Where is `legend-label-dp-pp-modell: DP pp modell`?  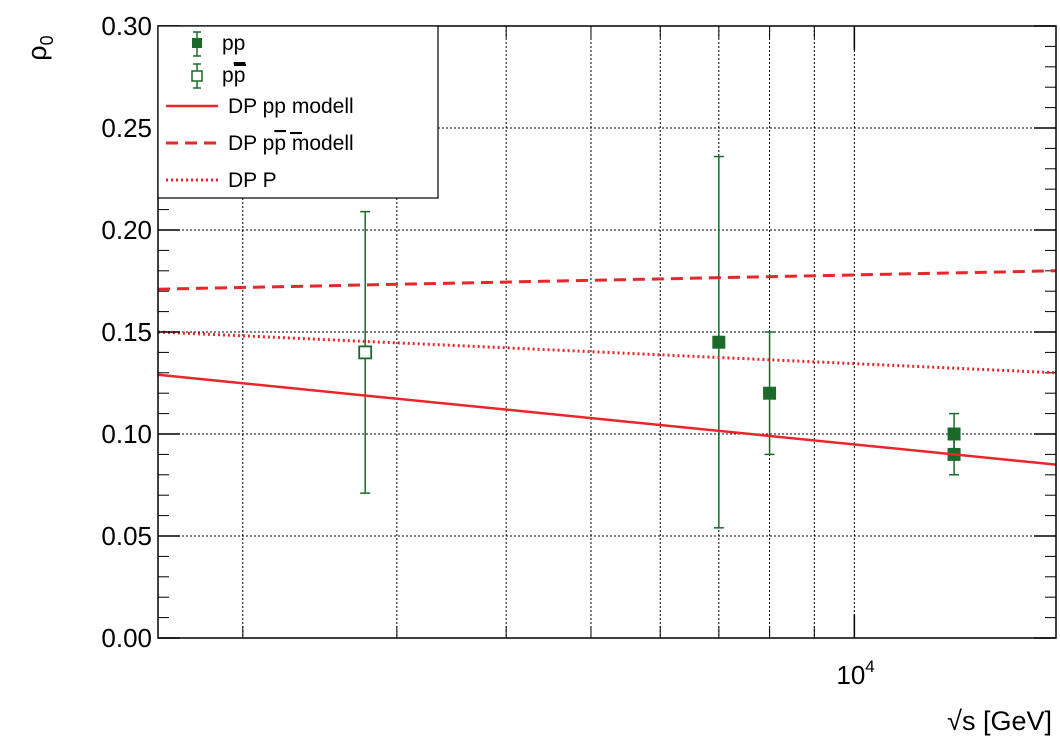 legend-label-dp-pp-modell: DP pp modell is located at coordinates (291, 106).